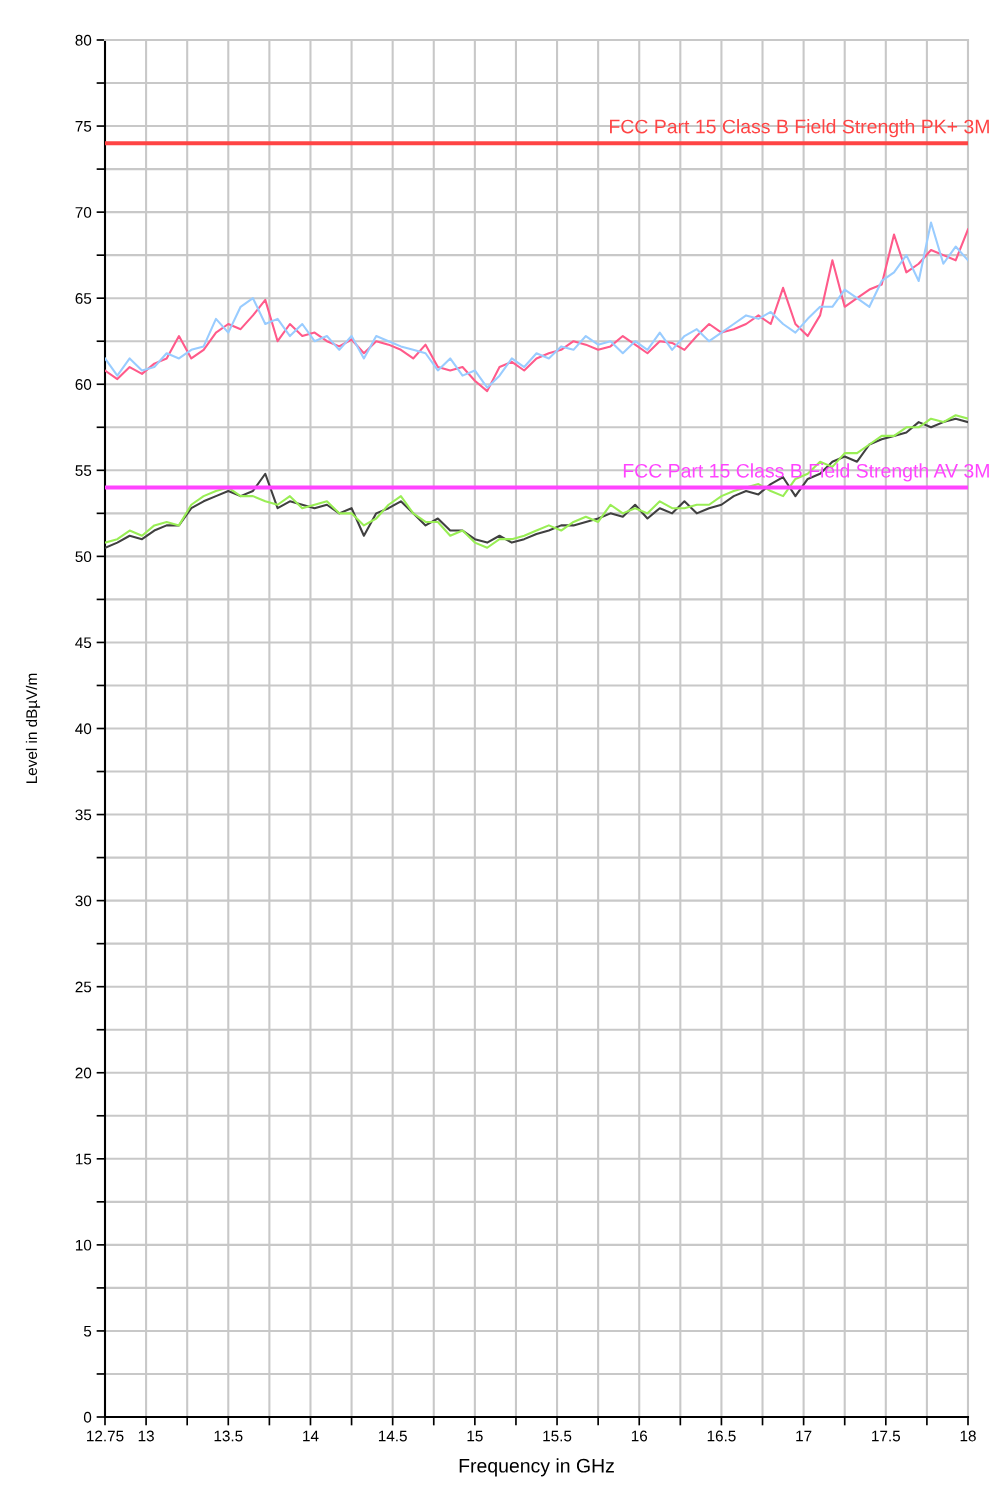  Describe the element at coordinates (83, 815) in the screenshot. I see `y-tick-label: 35` at that location.